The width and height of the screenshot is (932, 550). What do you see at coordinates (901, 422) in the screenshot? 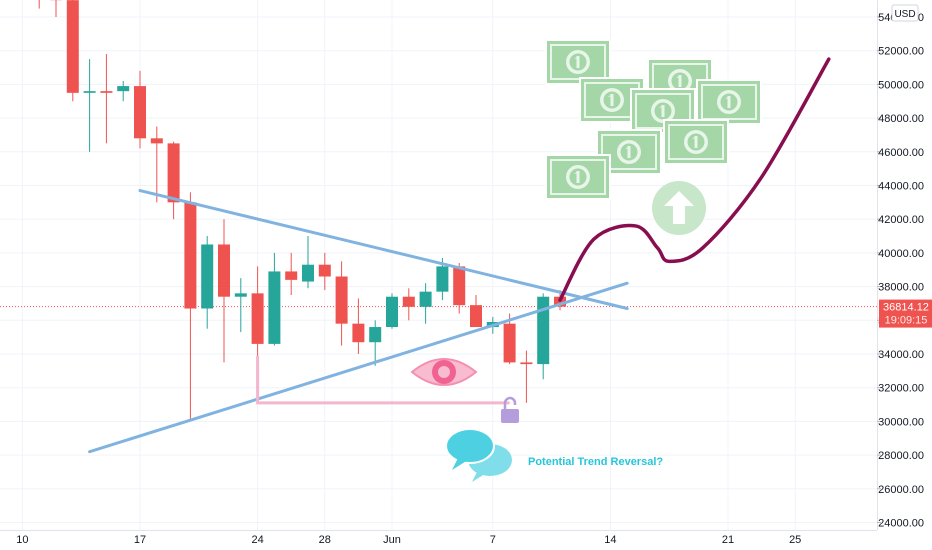
I see `y-tick-label: 30000.00` at bounding box center [901, 422].